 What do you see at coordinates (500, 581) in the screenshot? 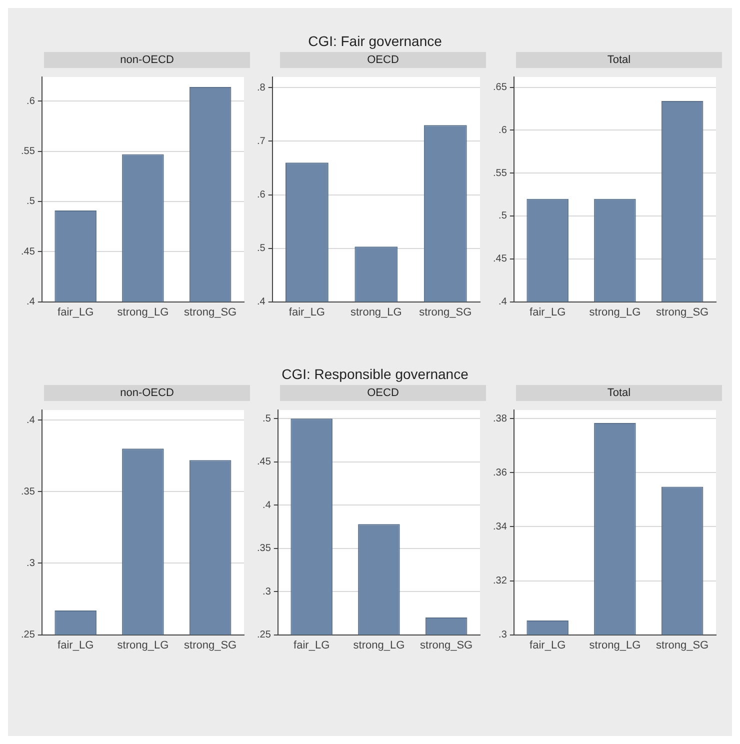
I see `y-tick-label: .32` at bounding box center [500, 581].